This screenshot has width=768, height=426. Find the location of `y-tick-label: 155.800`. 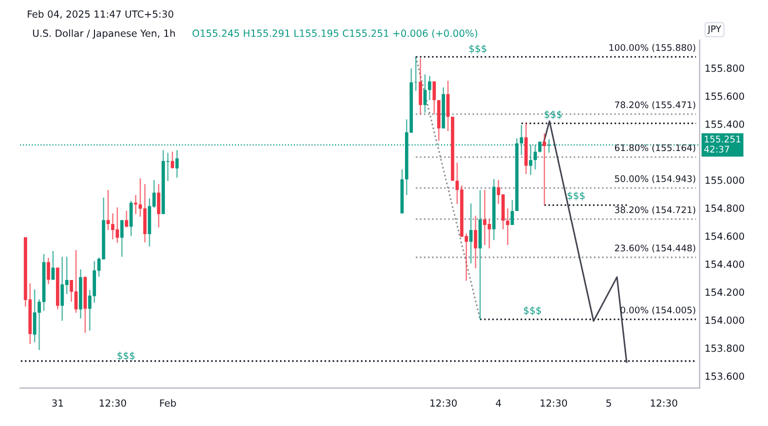

y-tick-label: 155.800 is located at coordinates (725, 68).